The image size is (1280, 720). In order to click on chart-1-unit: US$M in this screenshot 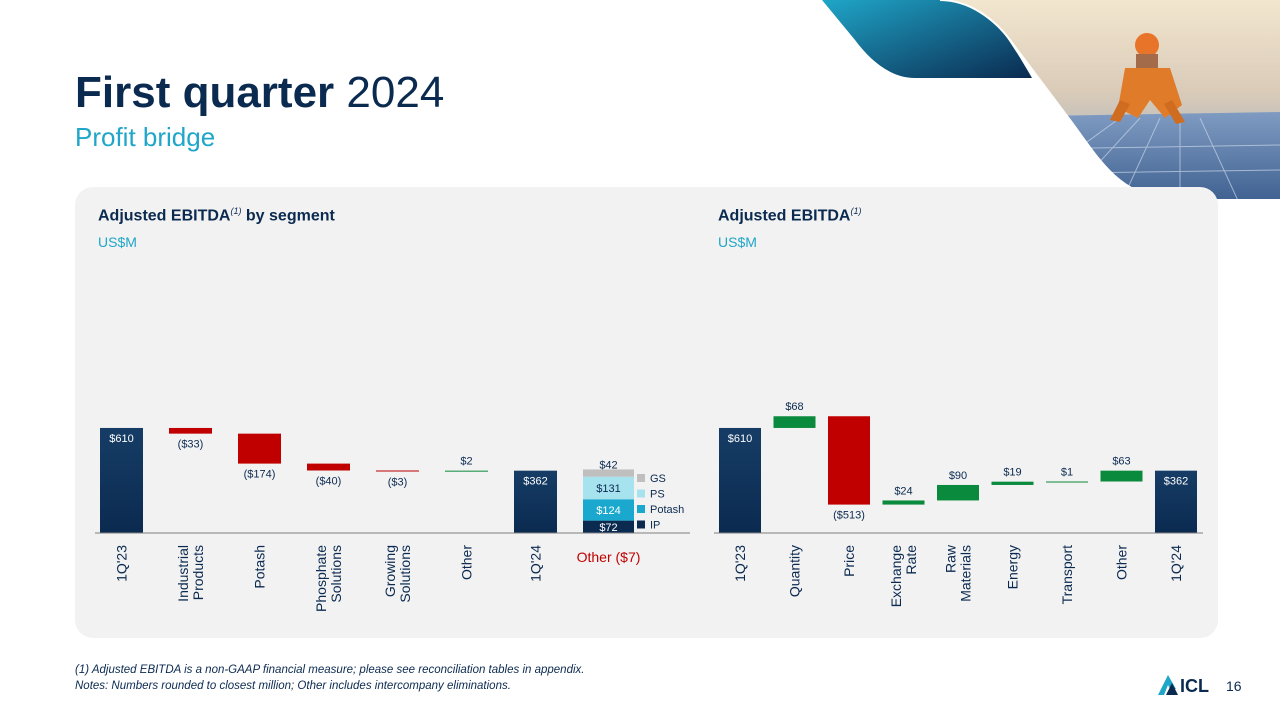, I will do `click(117, 242)`.